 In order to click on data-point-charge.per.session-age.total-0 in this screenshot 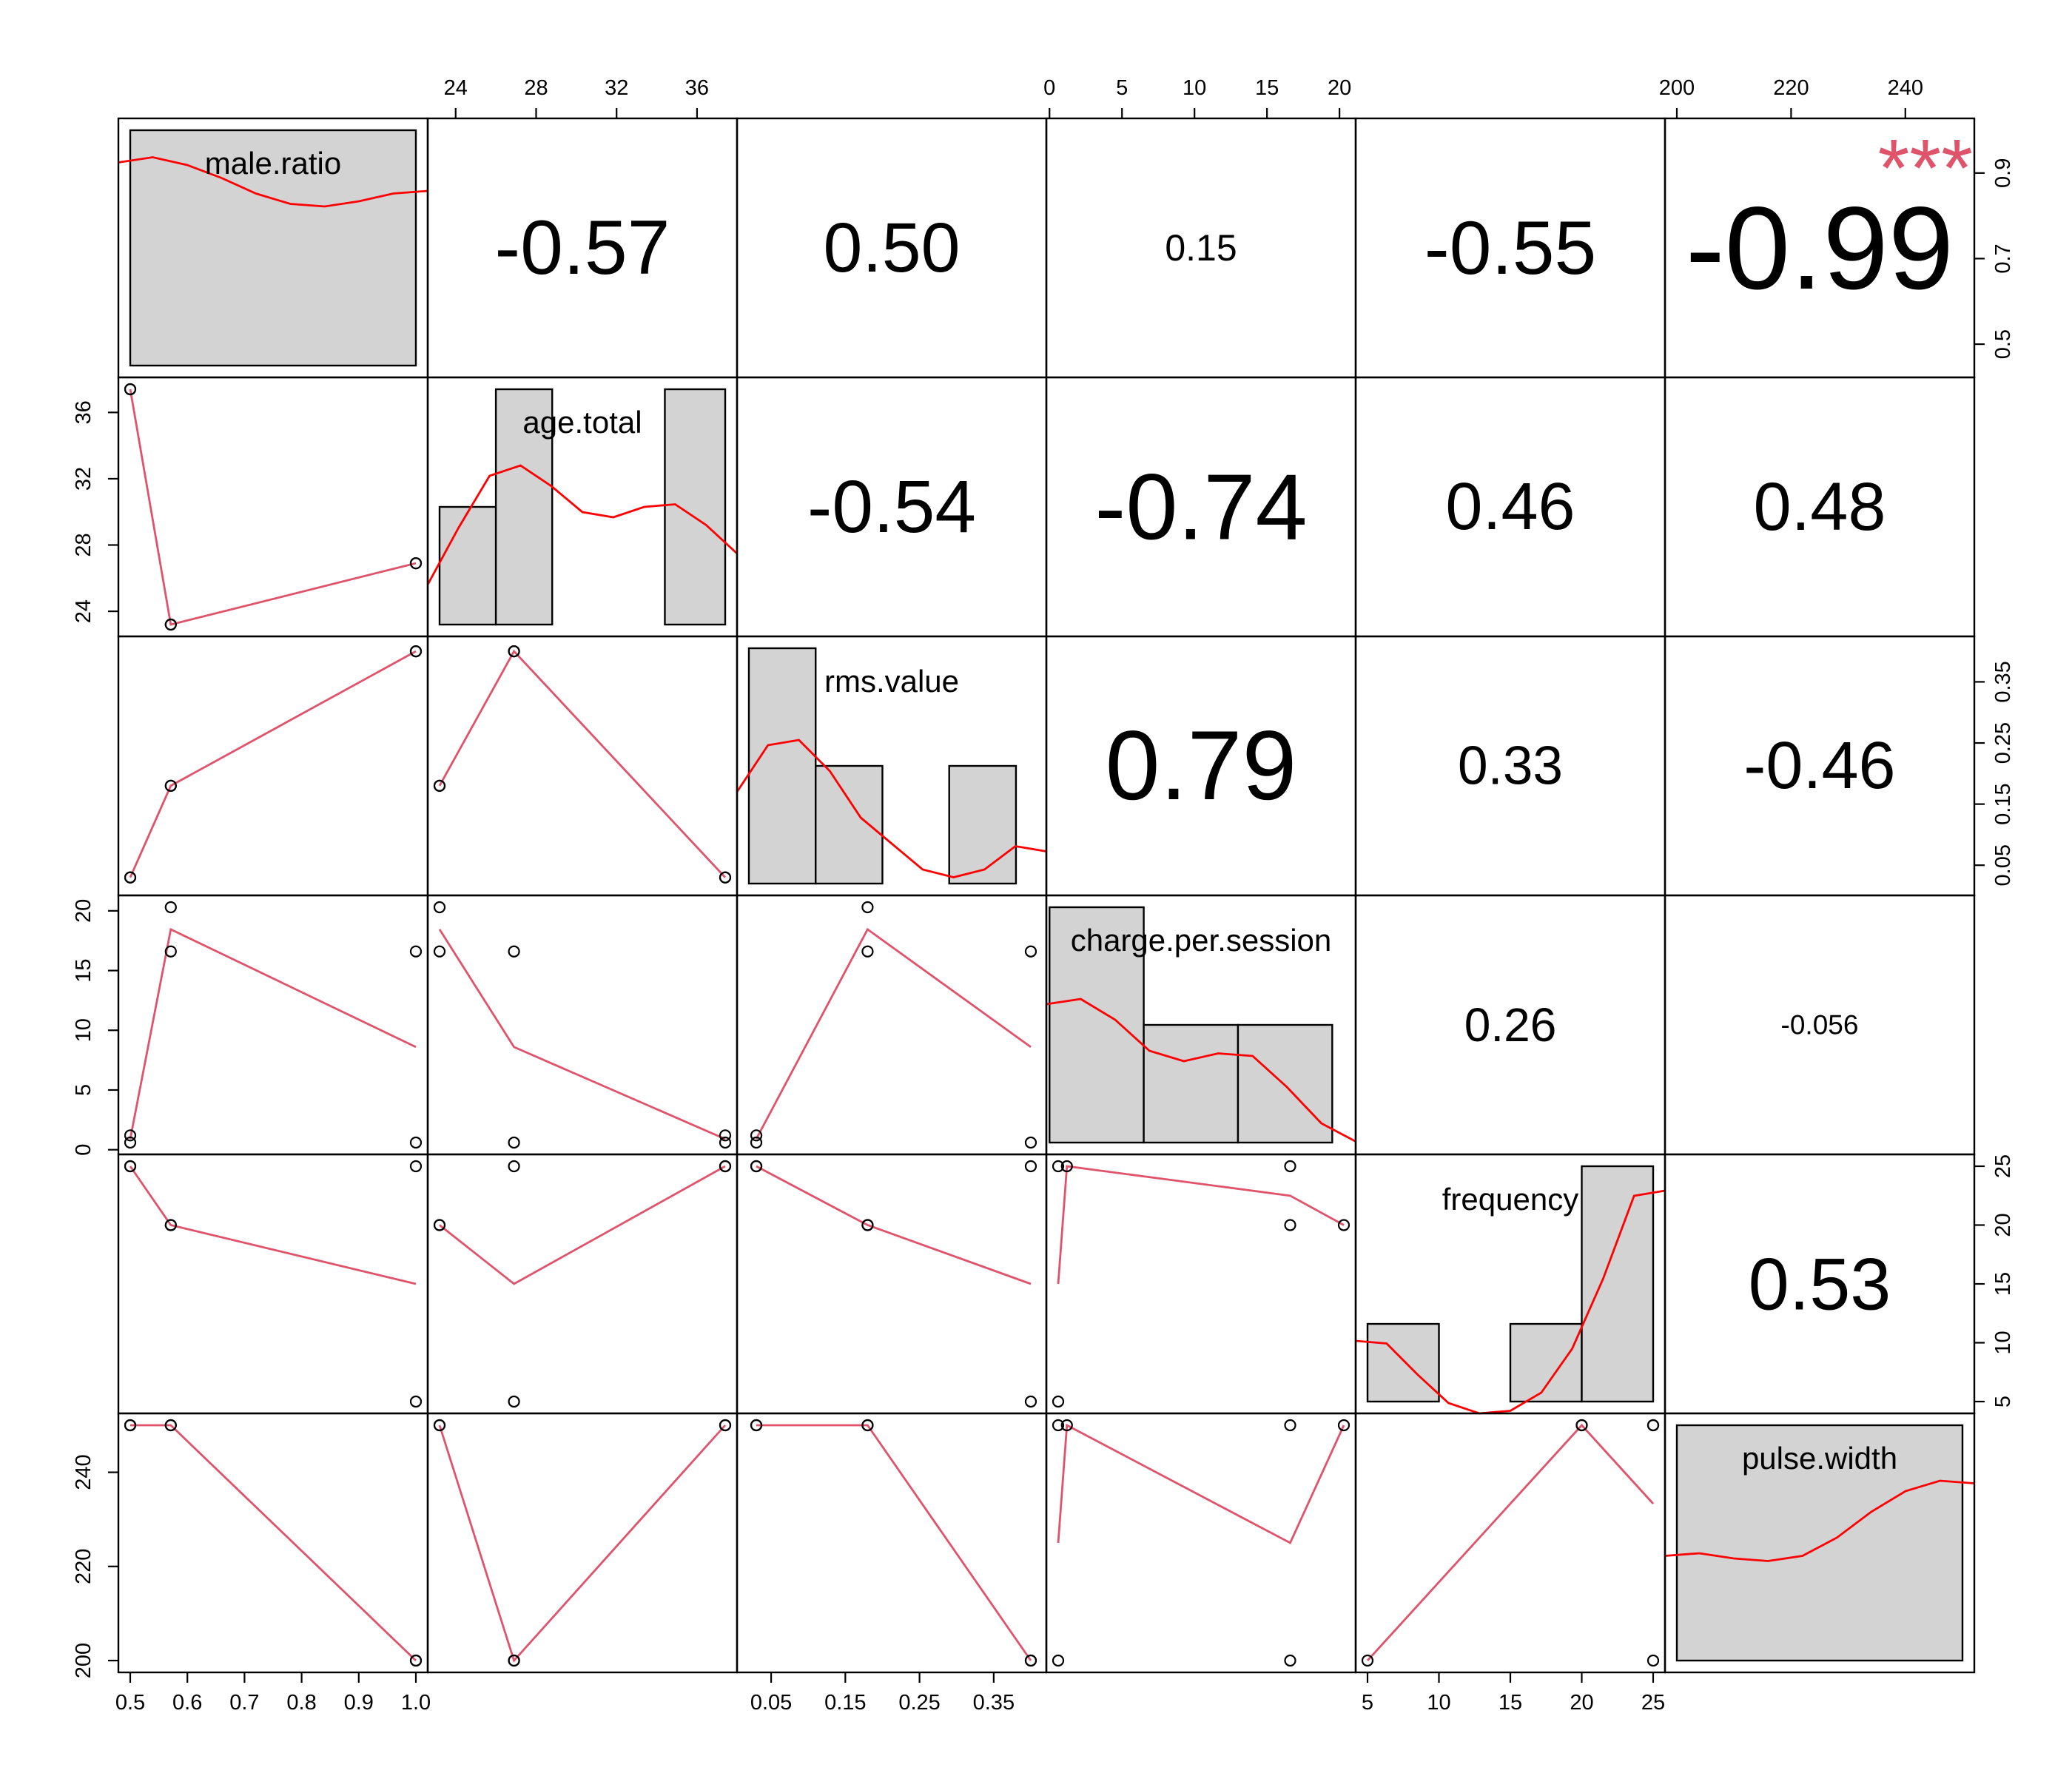, I will do `click(725, 1135)`.